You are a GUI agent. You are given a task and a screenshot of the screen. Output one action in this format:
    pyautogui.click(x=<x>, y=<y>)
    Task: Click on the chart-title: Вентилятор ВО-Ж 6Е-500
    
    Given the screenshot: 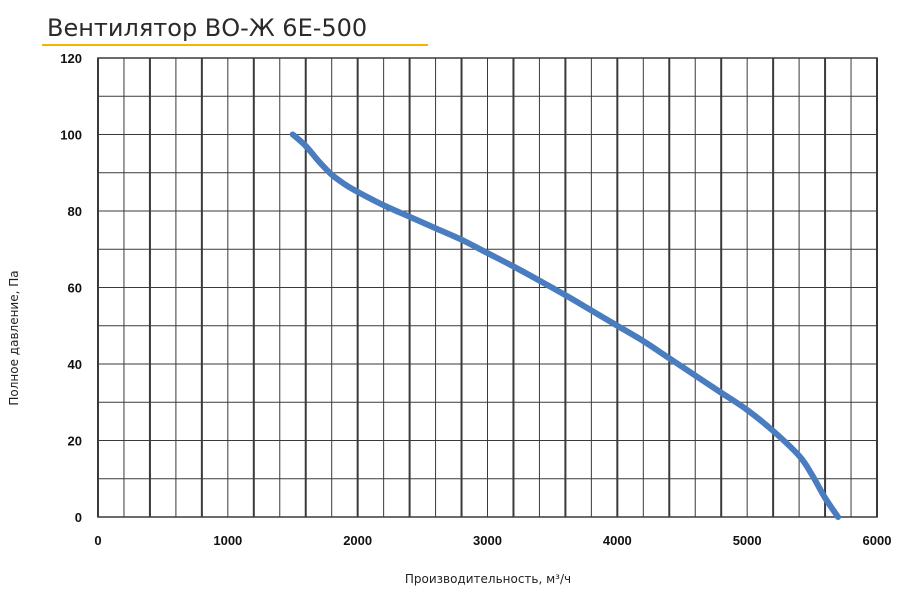 What is the action you would take?
    pyautogui.click(x=207, y=28)
    